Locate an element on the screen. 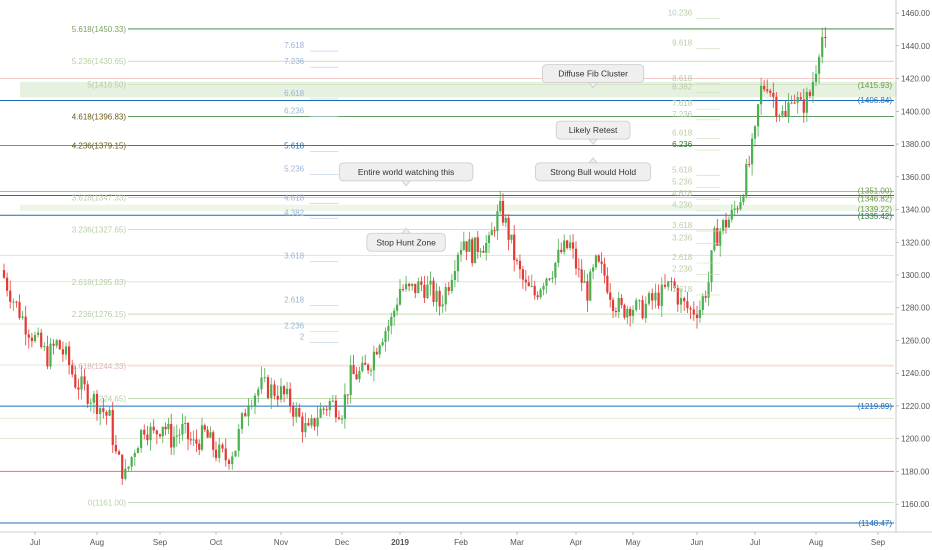 Image resolution: width=932 pixels, height=550 pixels. right-price-label-1: (1406.84) is located at coordinates (875, 100).